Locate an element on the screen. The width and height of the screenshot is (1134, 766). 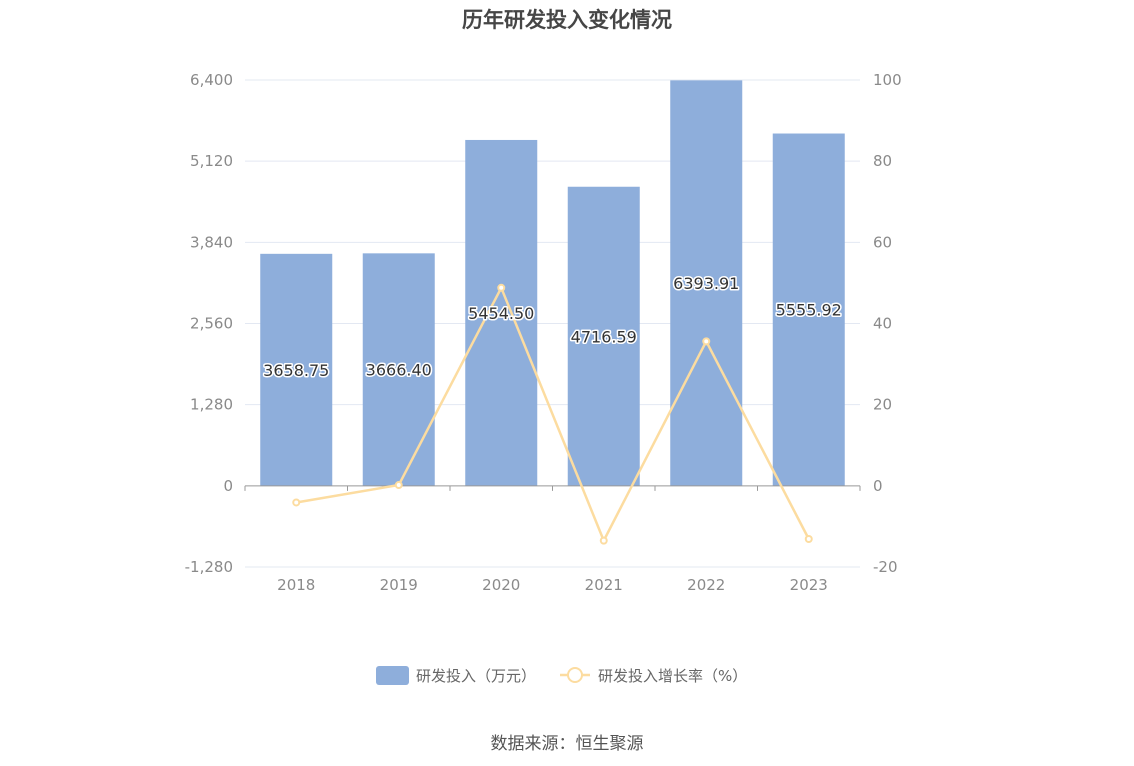
legend: 研发投入（万元） 研发投入增长率（%） is located at coordinates (561, 675).